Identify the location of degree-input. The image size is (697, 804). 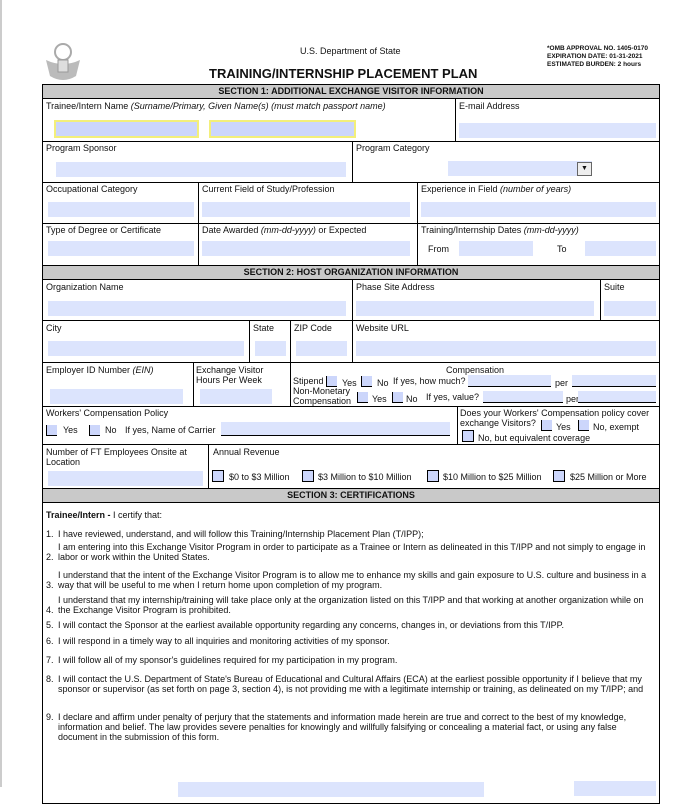
(121, 248).